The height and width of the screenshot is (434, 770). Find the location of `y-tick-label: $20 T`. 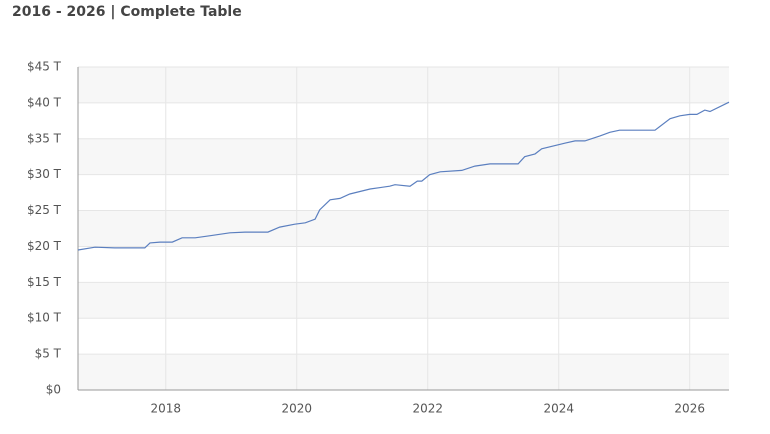

y-tick-label: $20 T is located at coordinates (44, 246).